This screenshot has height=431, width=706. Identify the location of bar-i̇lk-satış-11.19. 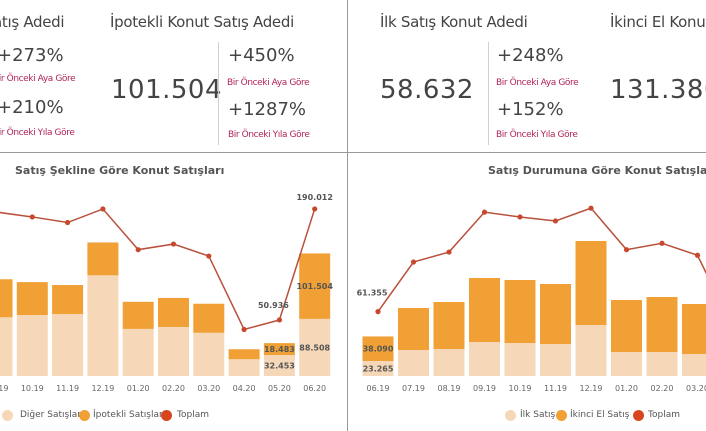
(555, 360).